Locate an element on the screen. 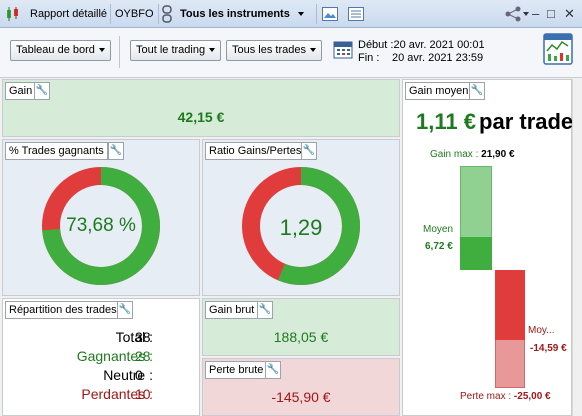  repartition-value: 10 is located at coordinates (143, 394).